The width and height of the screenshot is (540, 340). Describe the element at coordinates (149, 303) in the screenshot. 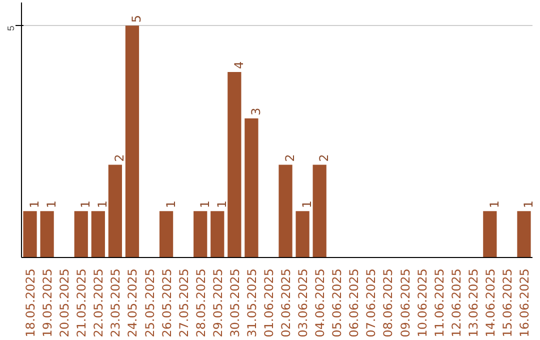

I see `x-tick-label: 25.05.2025` at that location.